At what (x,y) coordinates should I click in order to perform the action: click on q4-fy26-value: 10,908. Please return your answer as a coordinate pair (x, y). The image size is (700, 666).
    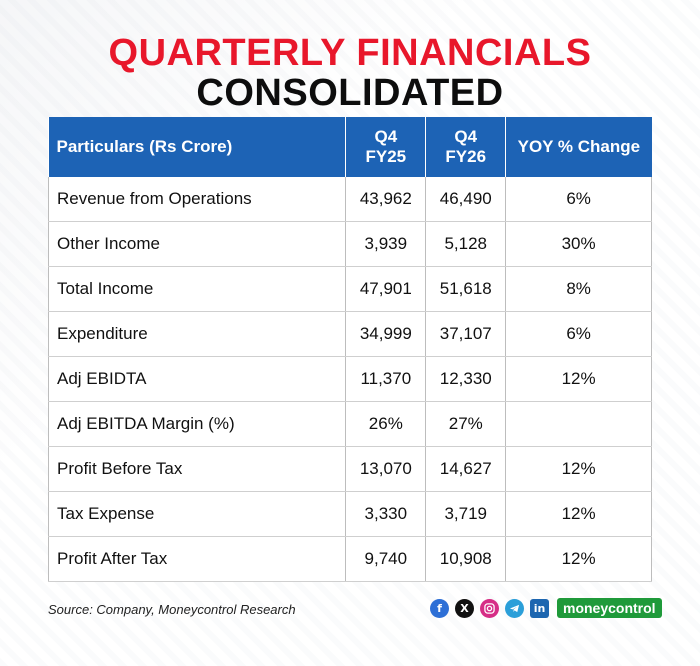
    Looking at the image, I should click on (465, 559).